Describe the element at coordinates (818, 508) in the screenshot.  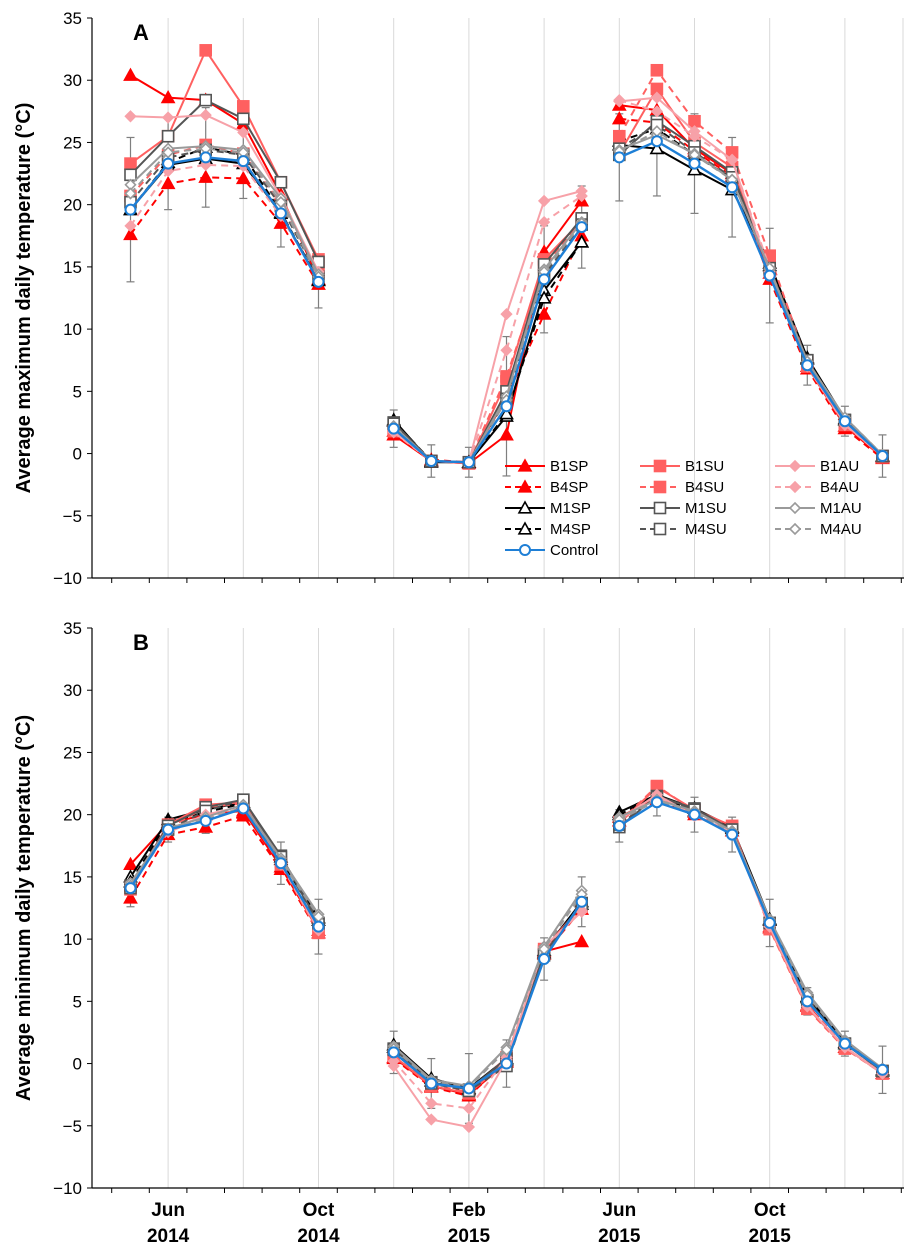
I see `legend-item-m1au: M1AU` at that location.